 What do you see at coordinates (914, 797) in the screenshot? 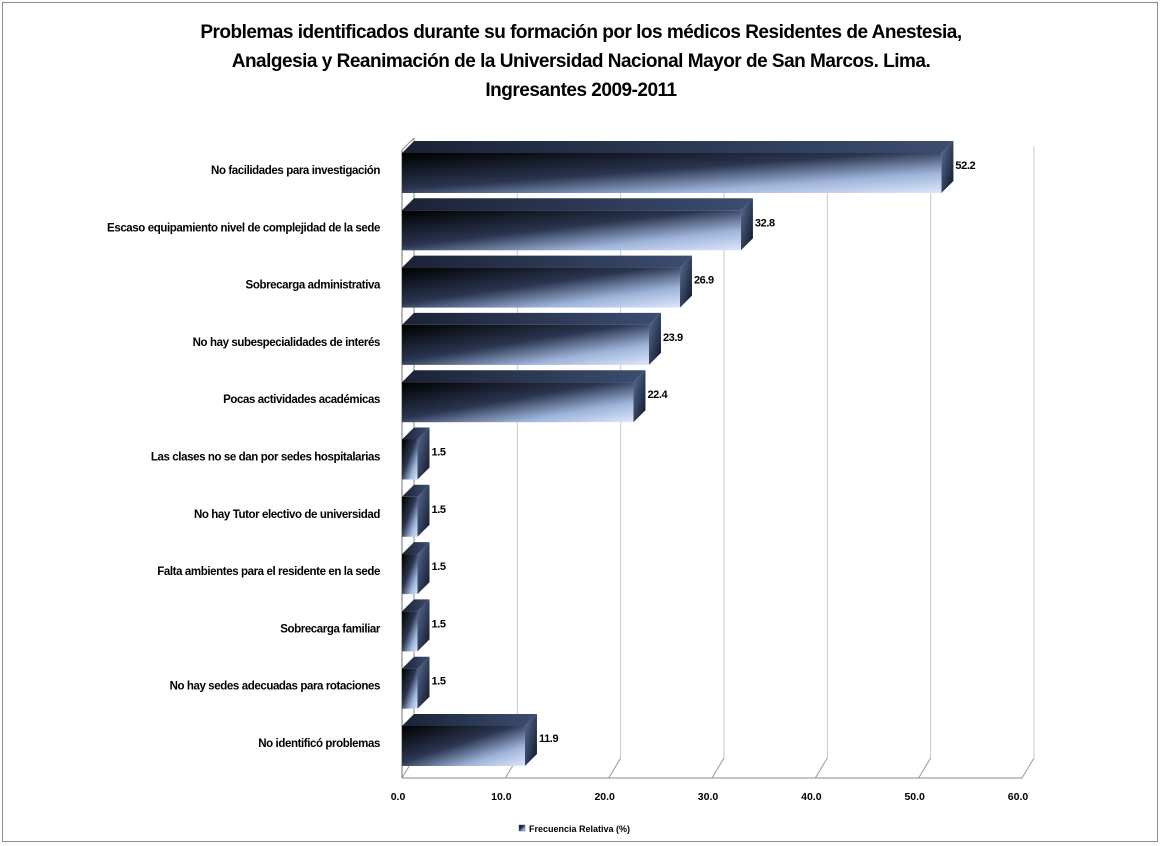
I see `x-tick-label-5: 50.0` at bounding box center [914, 797].